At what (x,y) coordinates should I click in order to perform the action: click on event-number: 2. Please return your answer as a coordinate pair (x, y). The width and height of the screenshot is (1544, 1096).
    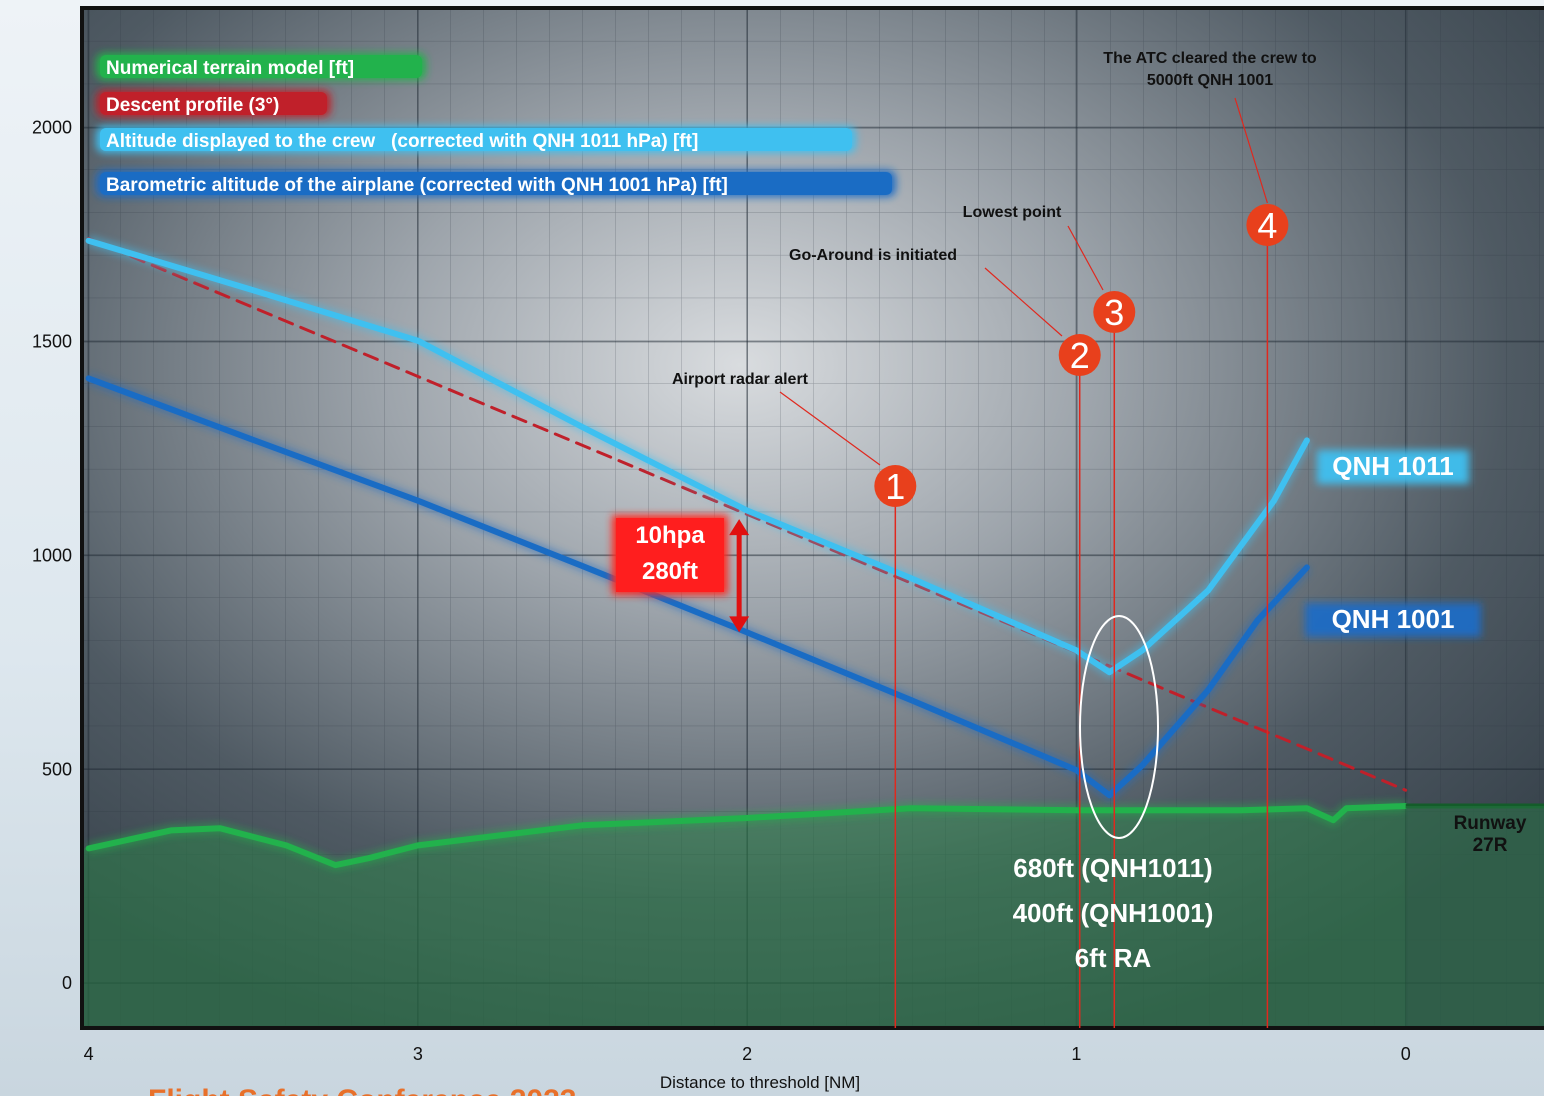
    Looking at the image, I should click on (1080, 355).